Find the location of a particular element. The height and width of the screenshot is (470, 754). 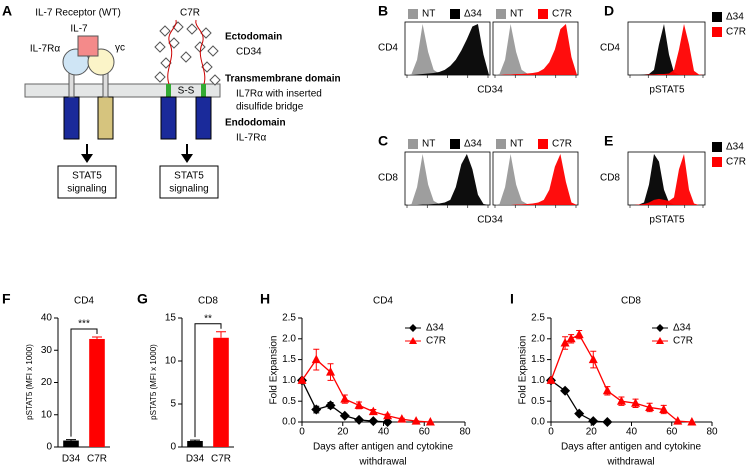

y-tick-label: 2.5 is located at coordinates (538, 318).